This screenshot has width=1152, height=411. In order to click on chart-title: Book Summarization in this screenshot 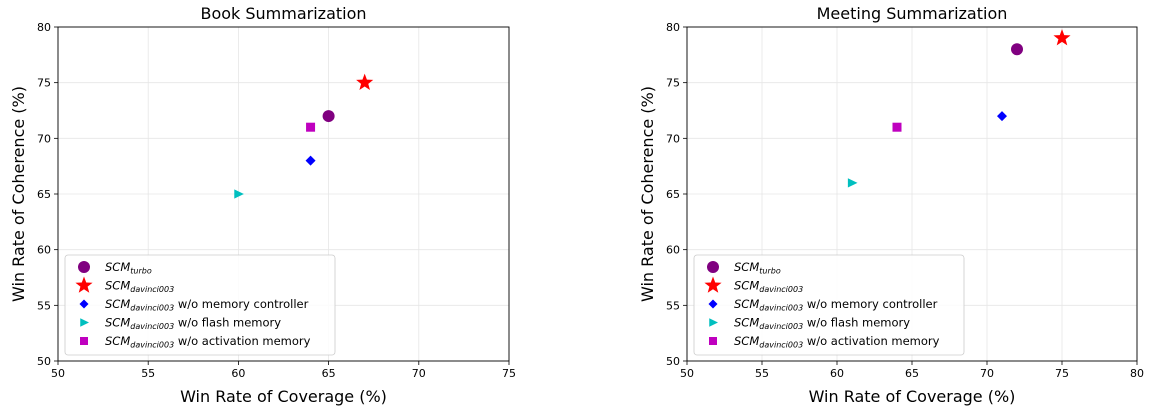, I will do `click(283, 13)`.